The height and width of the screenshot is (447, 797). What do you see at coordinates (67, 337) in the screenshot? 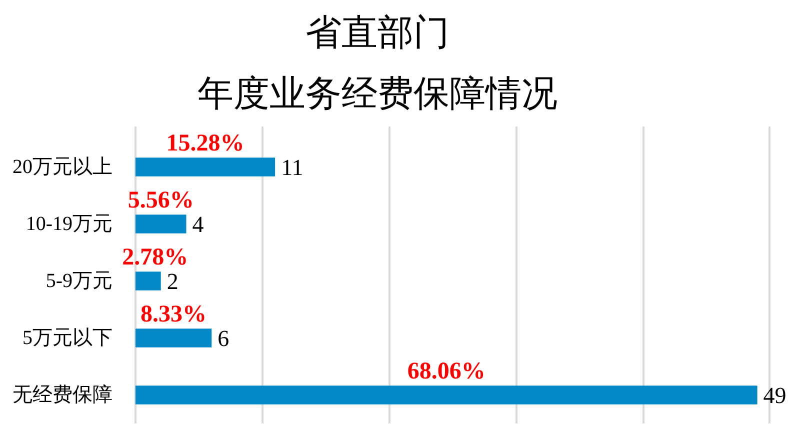
I see `y-tick-label: 5万元以下` at bounding box center [67, 337].